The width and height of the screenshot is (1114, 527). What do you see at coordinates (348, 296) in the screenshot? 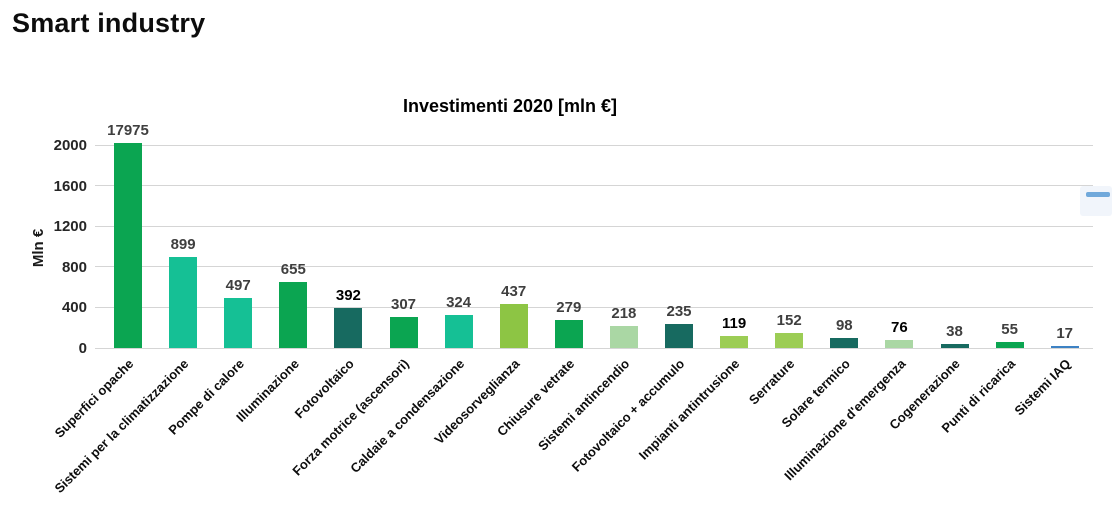
I see `bar-value-label: 392` at bounding box center [348, 296].